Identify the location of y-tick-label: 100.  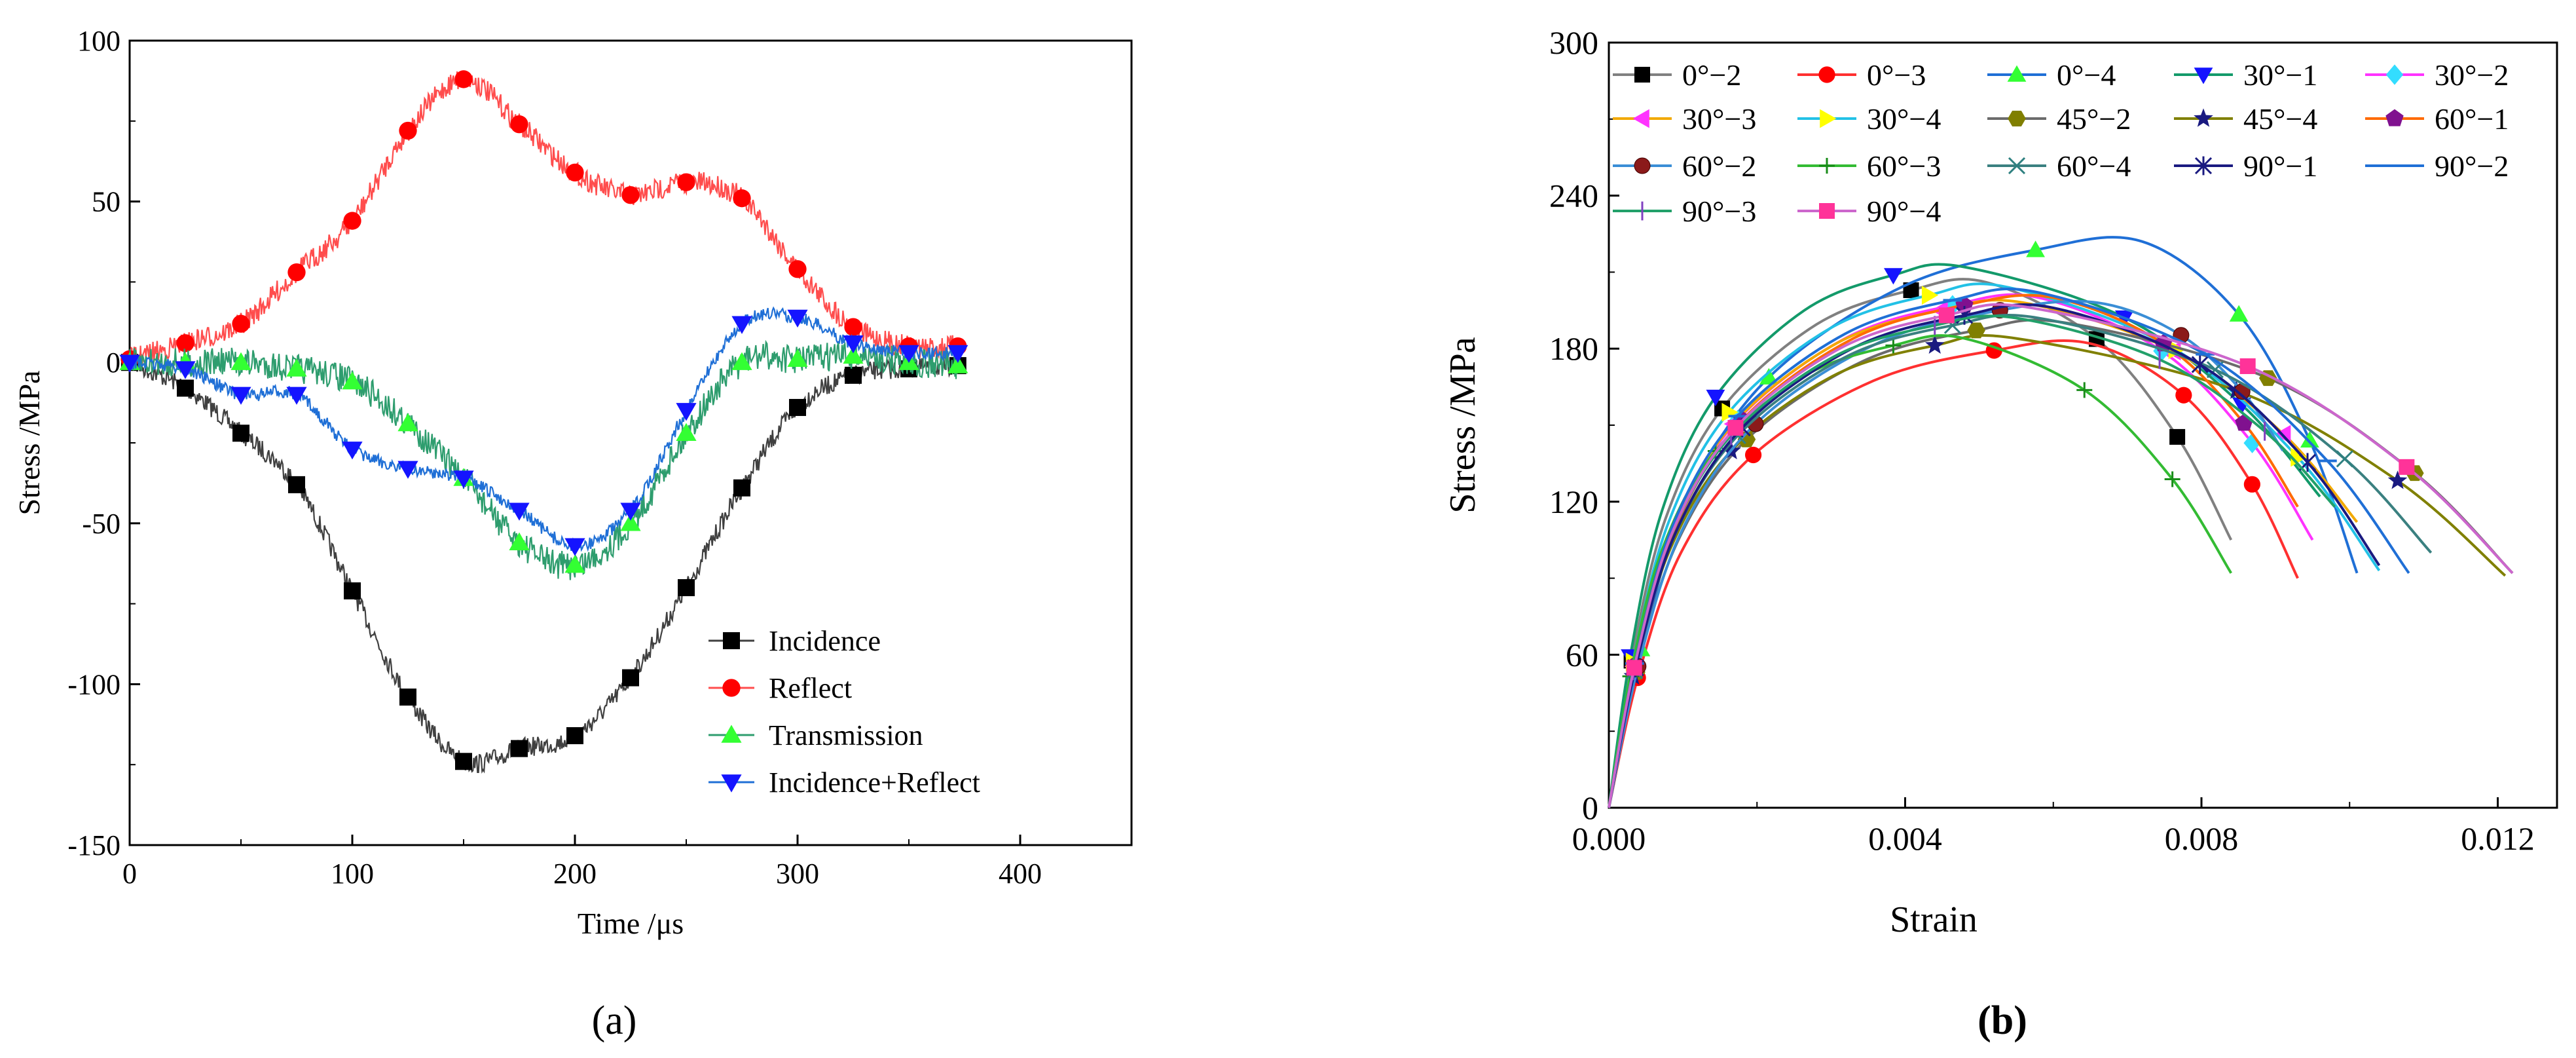
(99, 41).